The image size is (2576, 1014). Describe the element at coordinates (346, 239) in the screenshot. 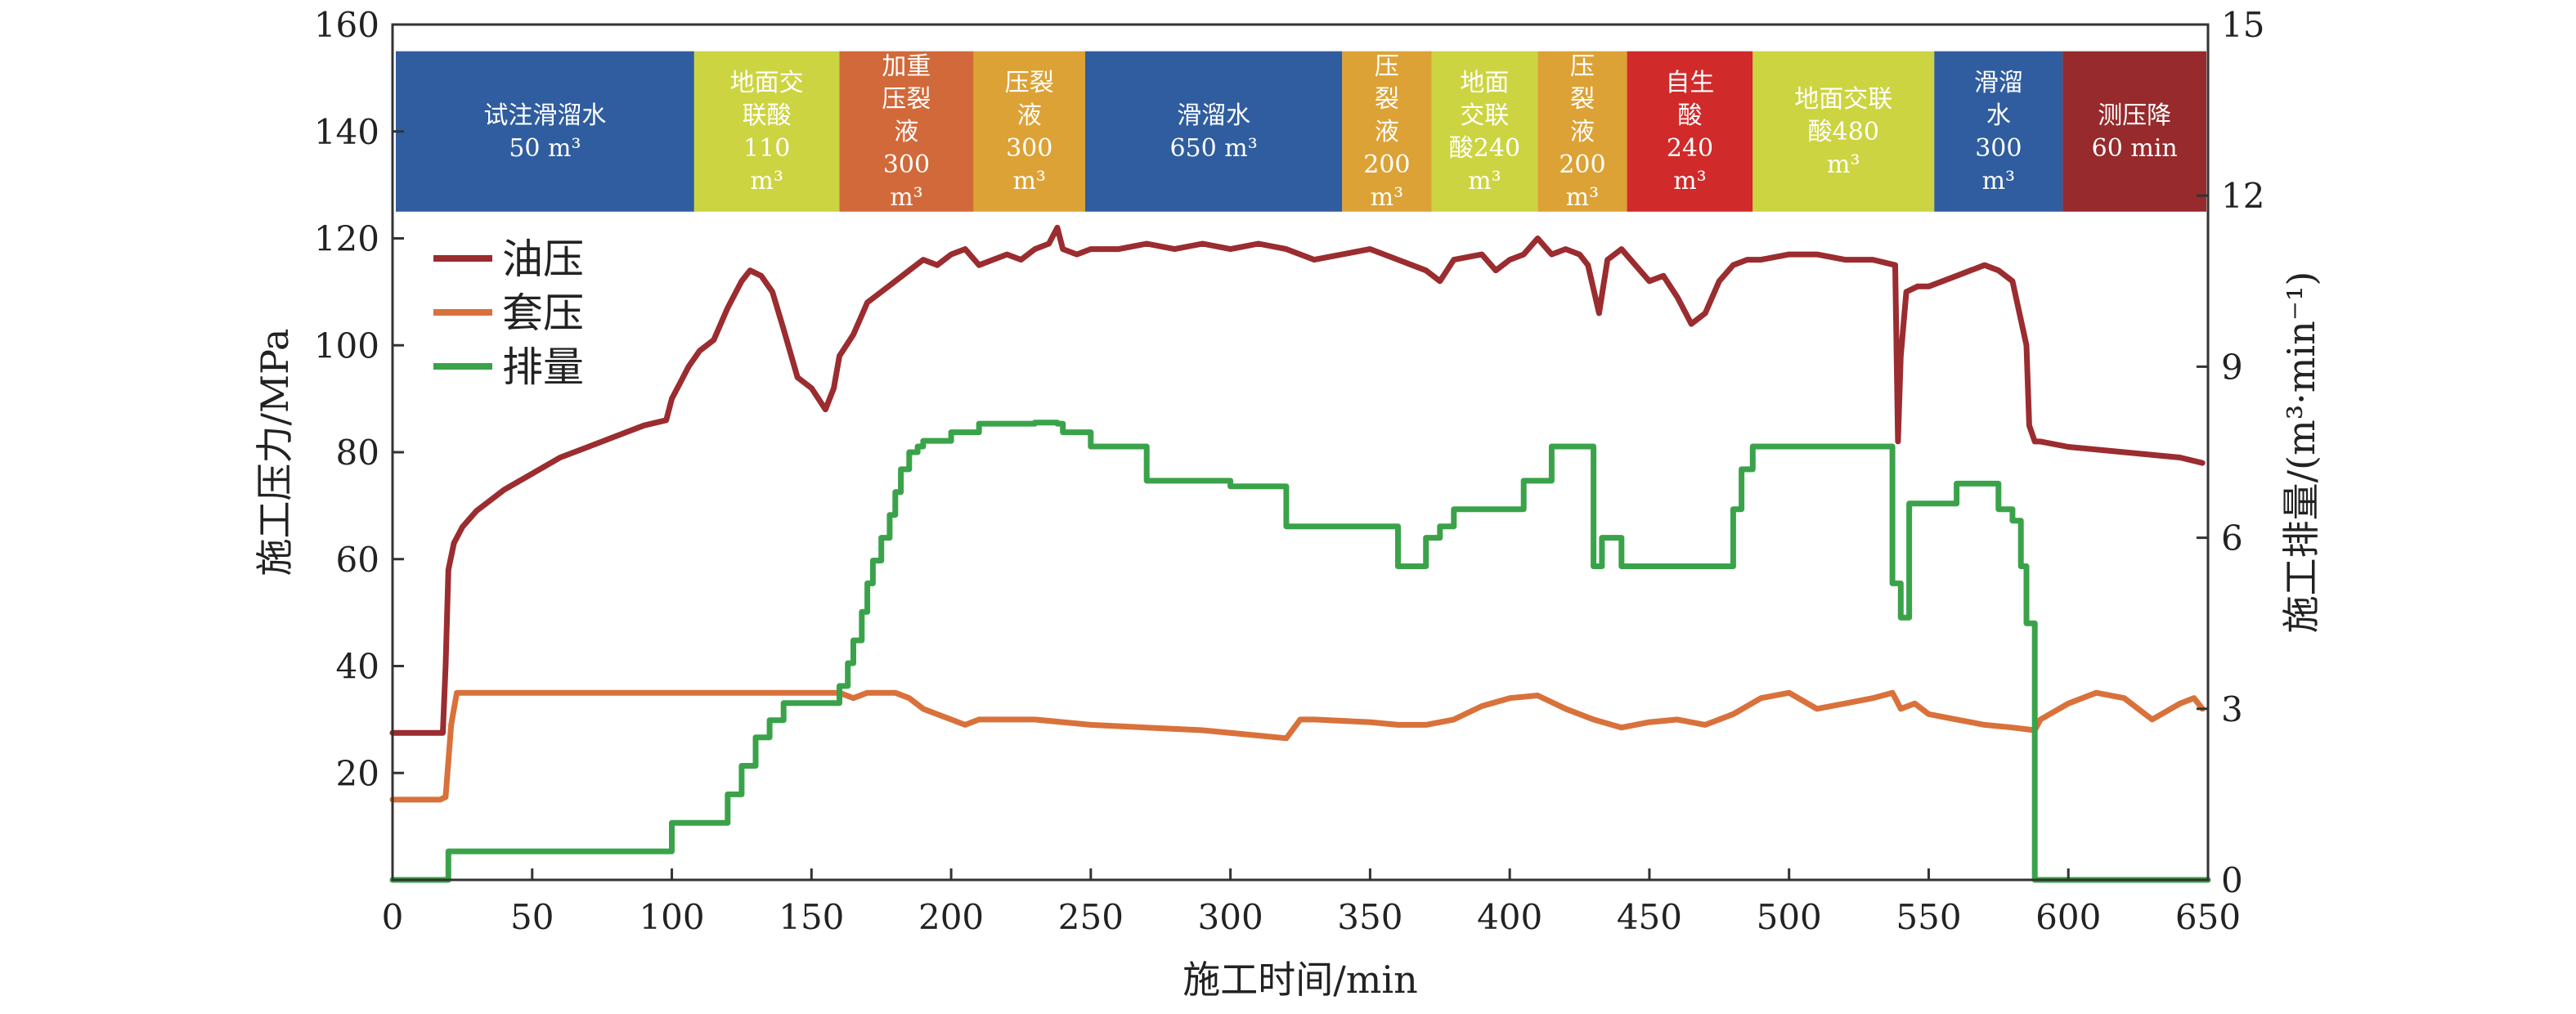

I see `y-left-tick-label: 120` at that location.